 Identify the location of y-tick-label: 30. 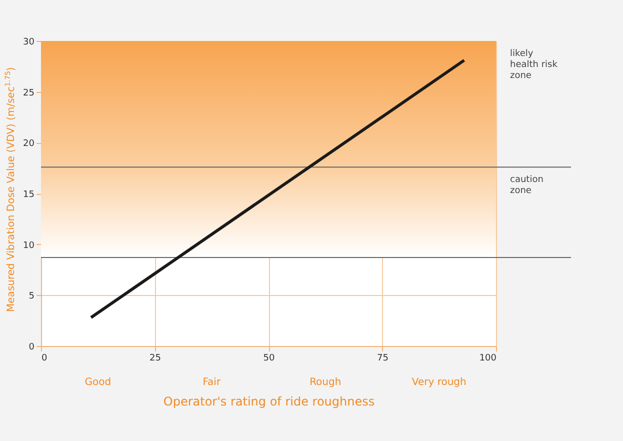
(29, 43).